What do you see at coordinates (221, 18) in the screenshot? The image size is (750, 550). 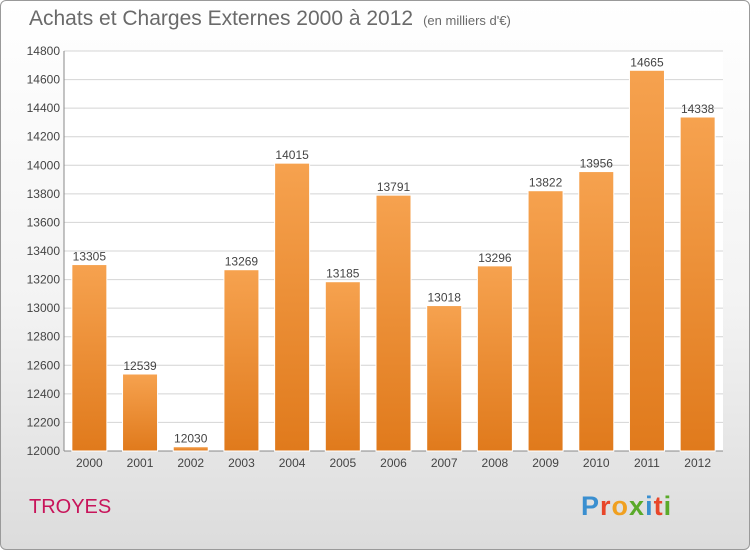 I see `chart-title-text: Achats et Charges Externes 2000 à 2012` at bounding box center [221, 18].